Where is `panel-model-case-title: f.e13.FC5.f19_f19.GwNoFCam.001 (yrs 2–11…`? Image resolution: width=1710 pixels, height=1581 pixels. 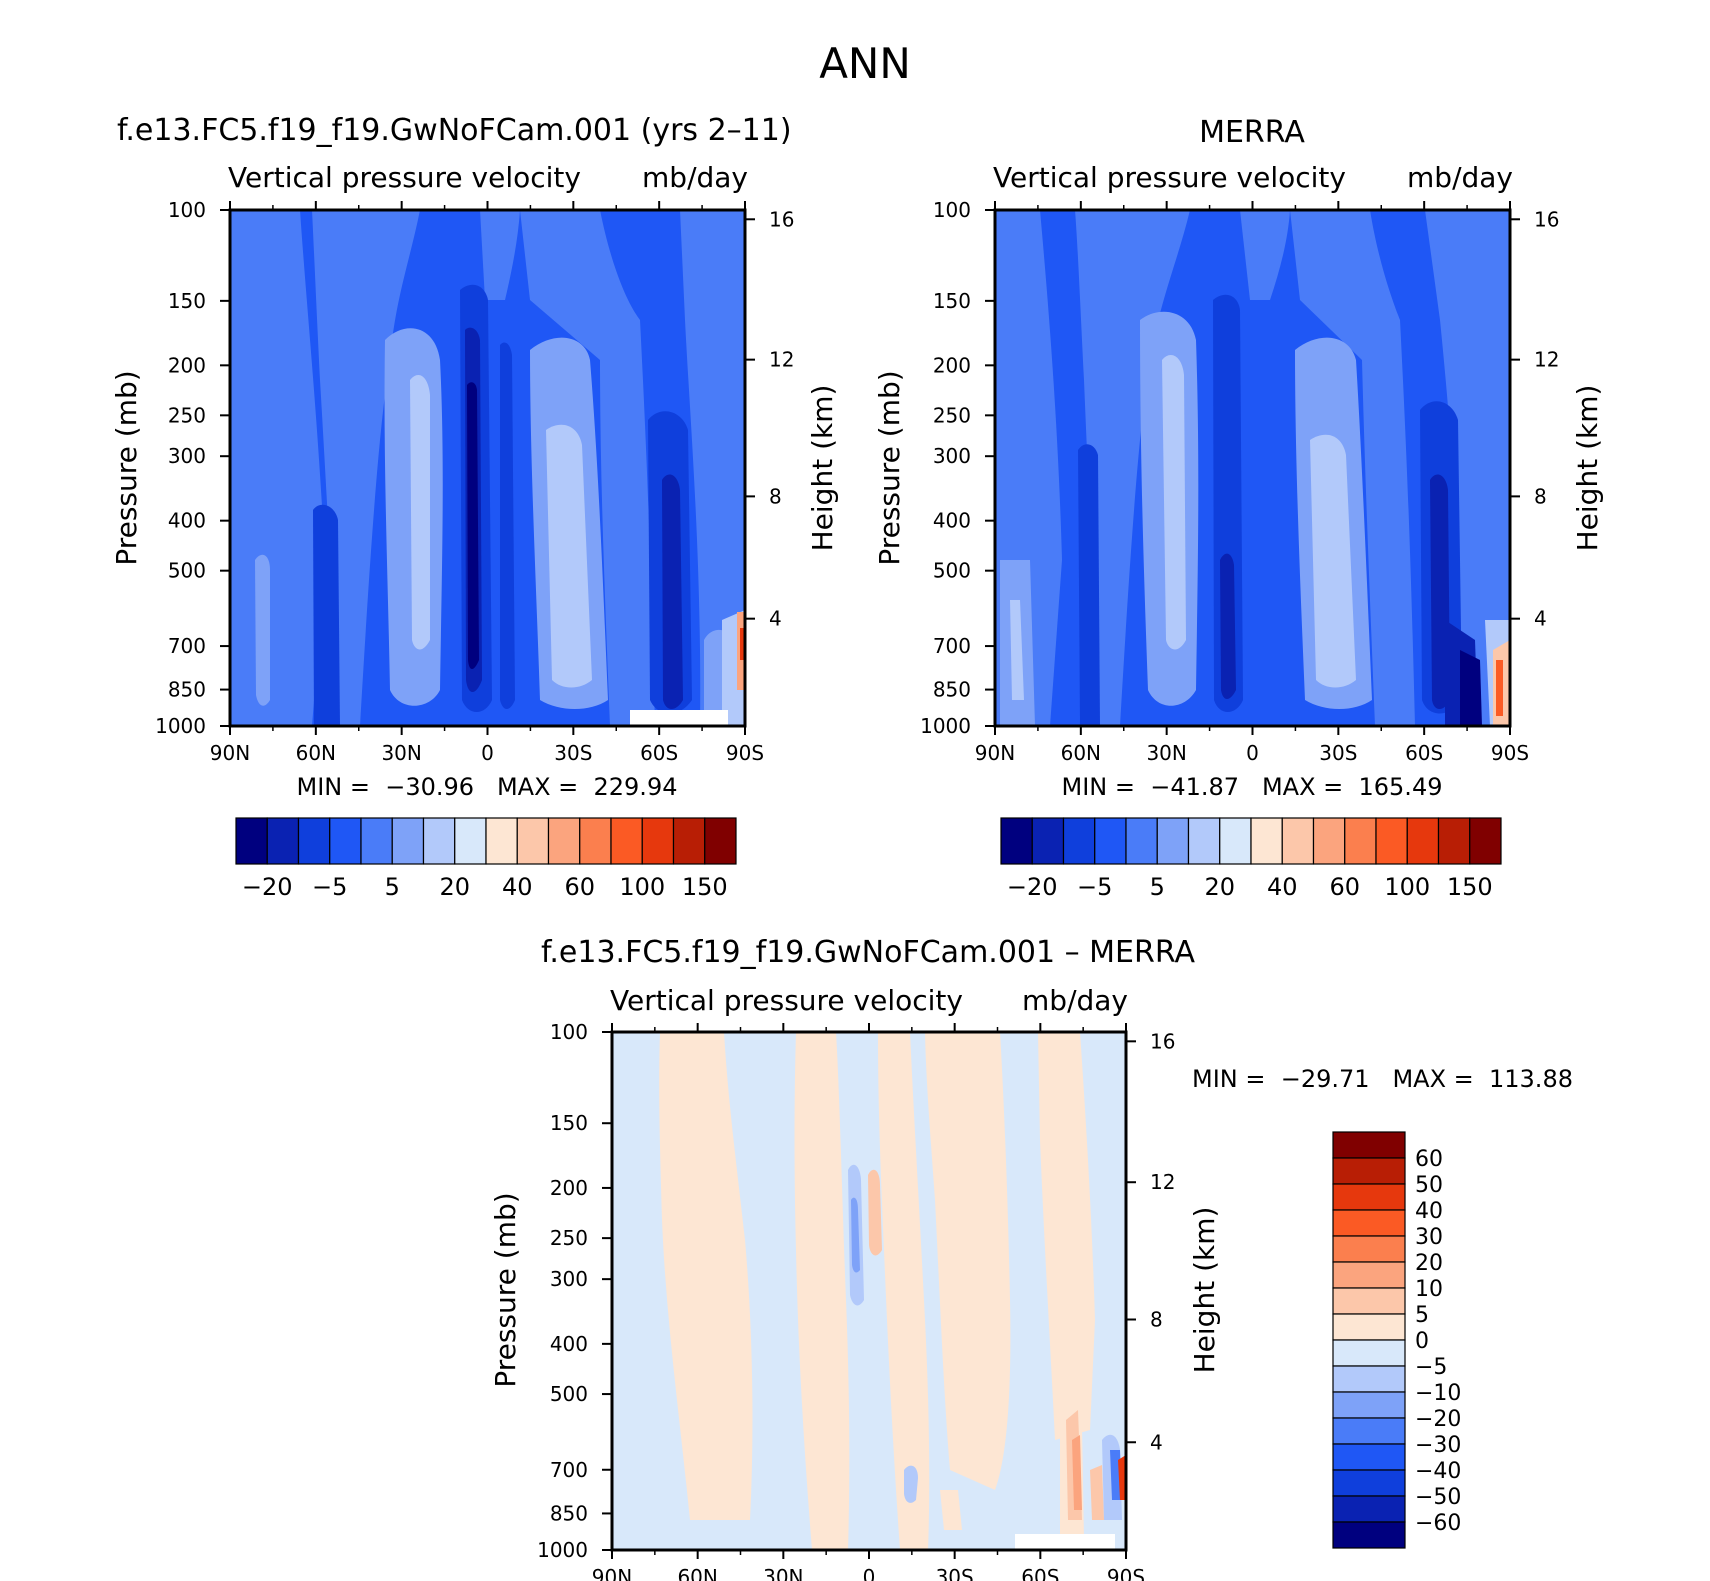
panel-model-case-title: f.e13.FC5.f19_f19.GwNoFCam.001 (yrs 2–11… is located at coordinates (454, 130).